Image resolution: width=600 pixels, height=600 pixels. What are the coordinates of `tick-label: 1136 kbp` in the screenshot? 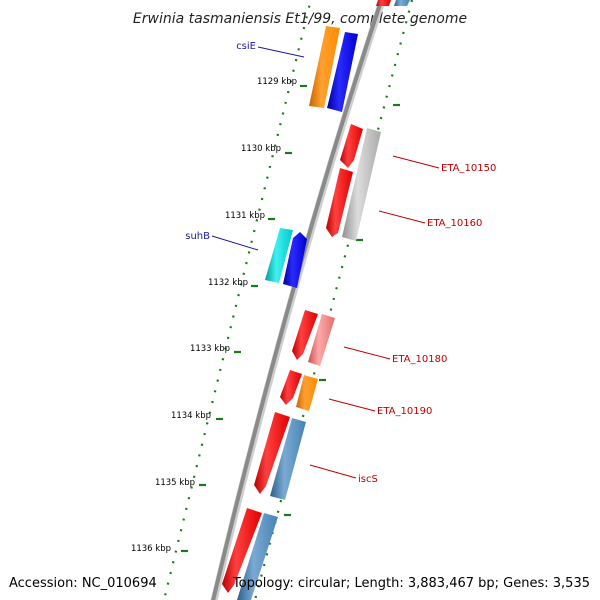 It's located at (151, 549).